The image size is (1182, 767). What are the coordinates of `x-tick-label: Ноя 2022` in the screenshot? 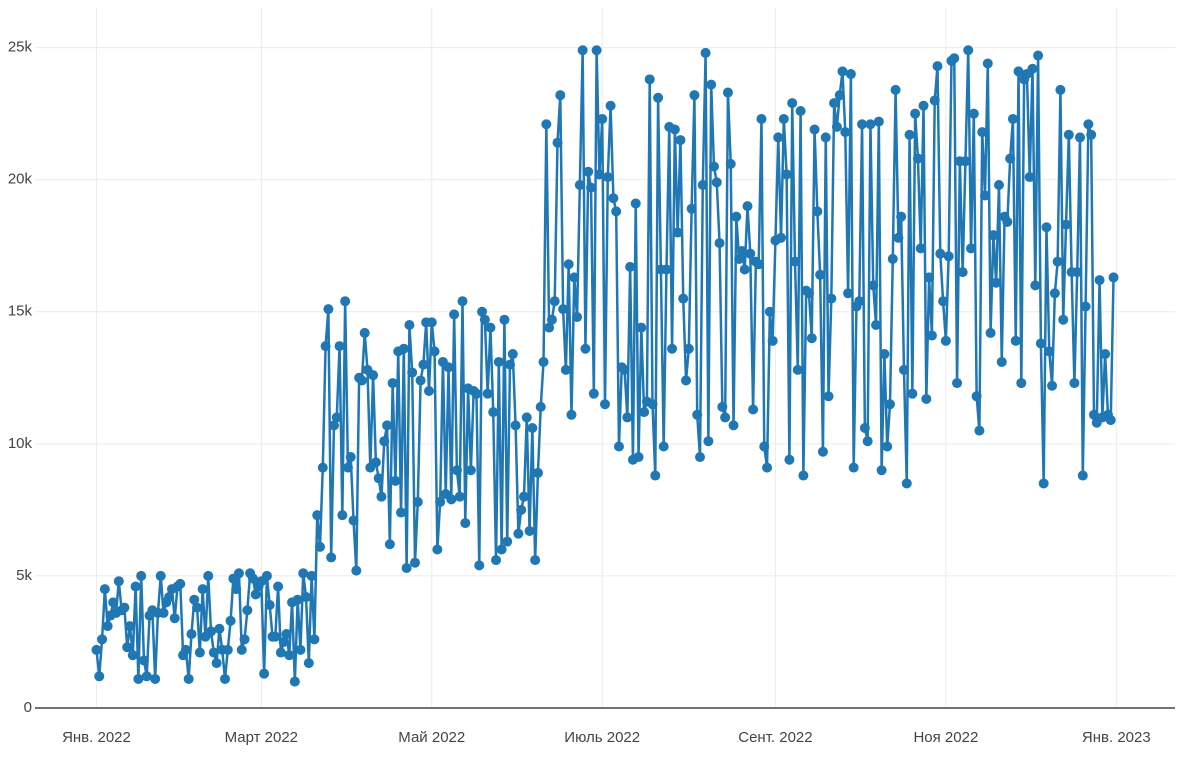 It's located at (945, 737).